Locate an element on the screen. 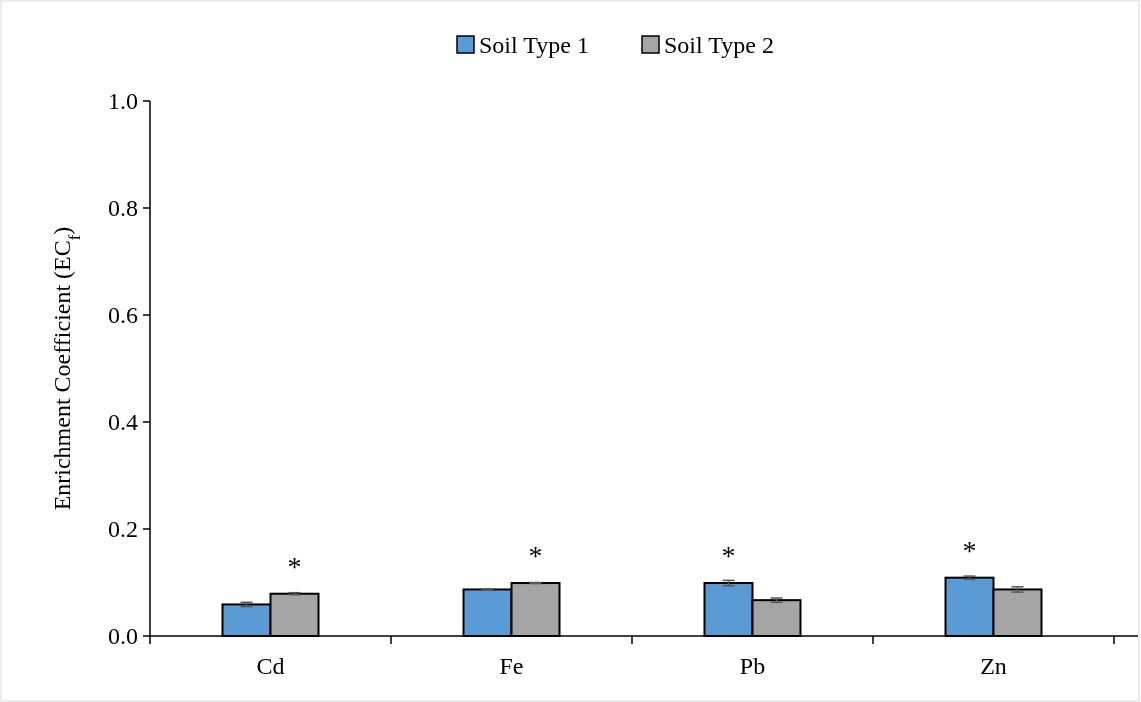 This screenshot has height=702, width=1141. y-tick-label: 1.0 is located at coordinates (123, 101).